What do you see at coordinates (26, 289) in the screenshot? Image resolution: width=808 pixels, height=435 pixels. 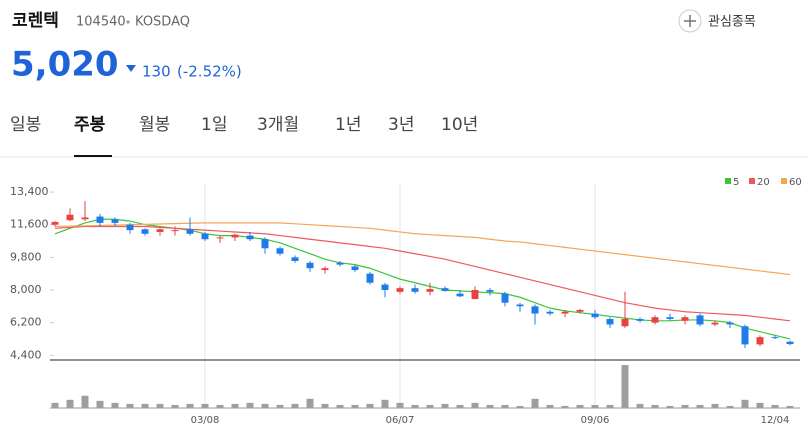 I see `y-tick-label: 8,000` at bounding box center [26, 289].